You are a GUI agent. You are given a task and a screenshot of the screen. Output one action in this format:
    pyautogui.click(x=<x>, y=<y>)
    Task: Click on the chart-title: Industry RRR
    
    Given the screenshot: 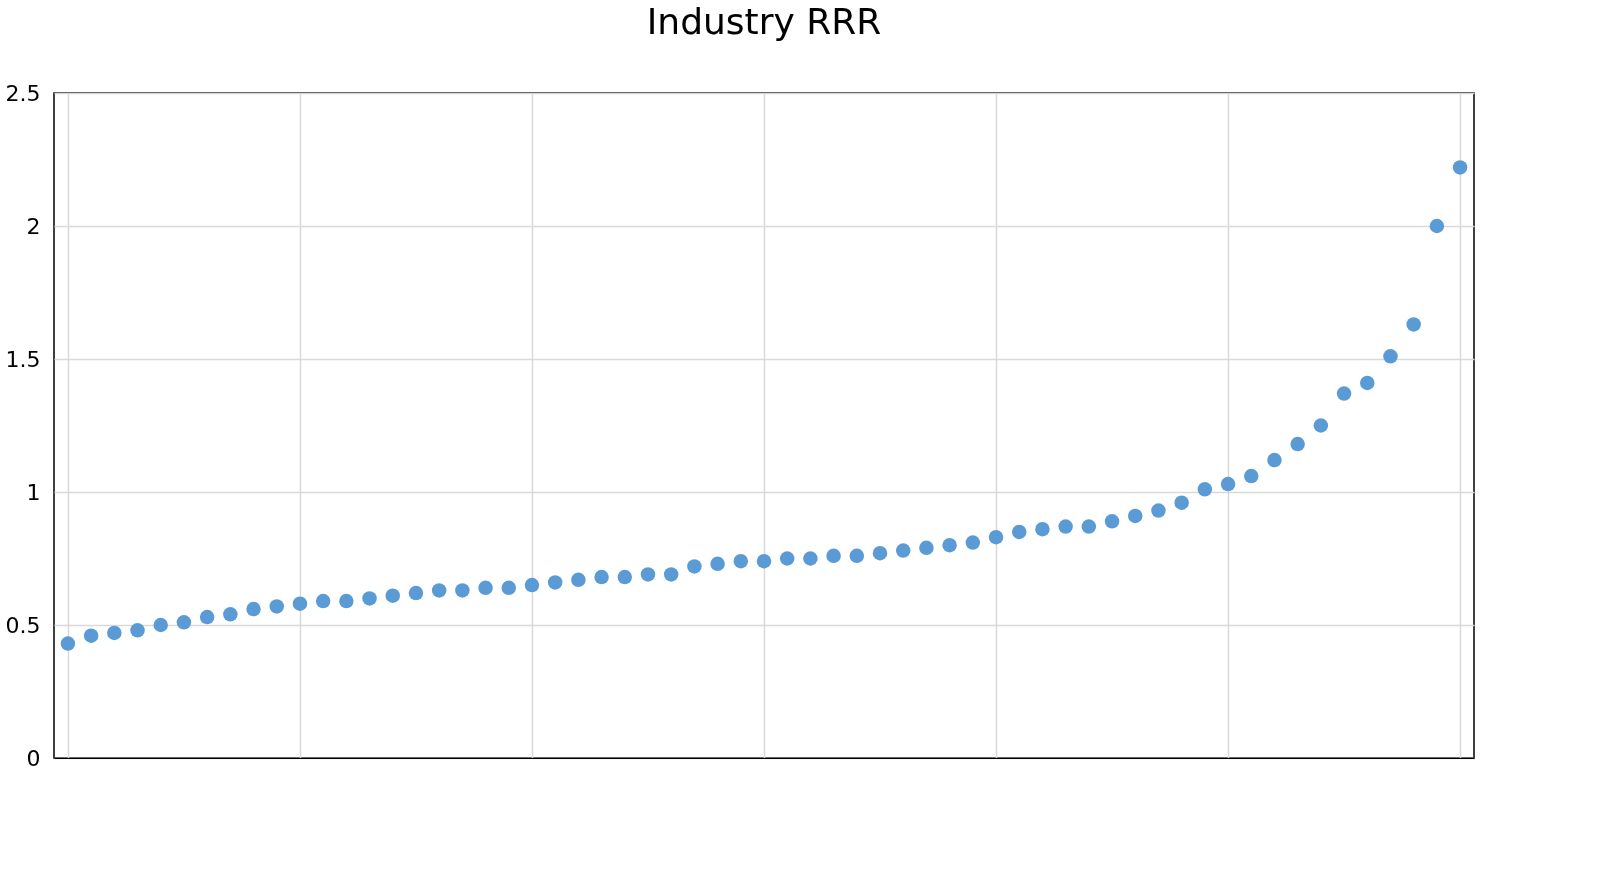 What is the action you would take?
    pyautogui.click(x=764, y=21)
    